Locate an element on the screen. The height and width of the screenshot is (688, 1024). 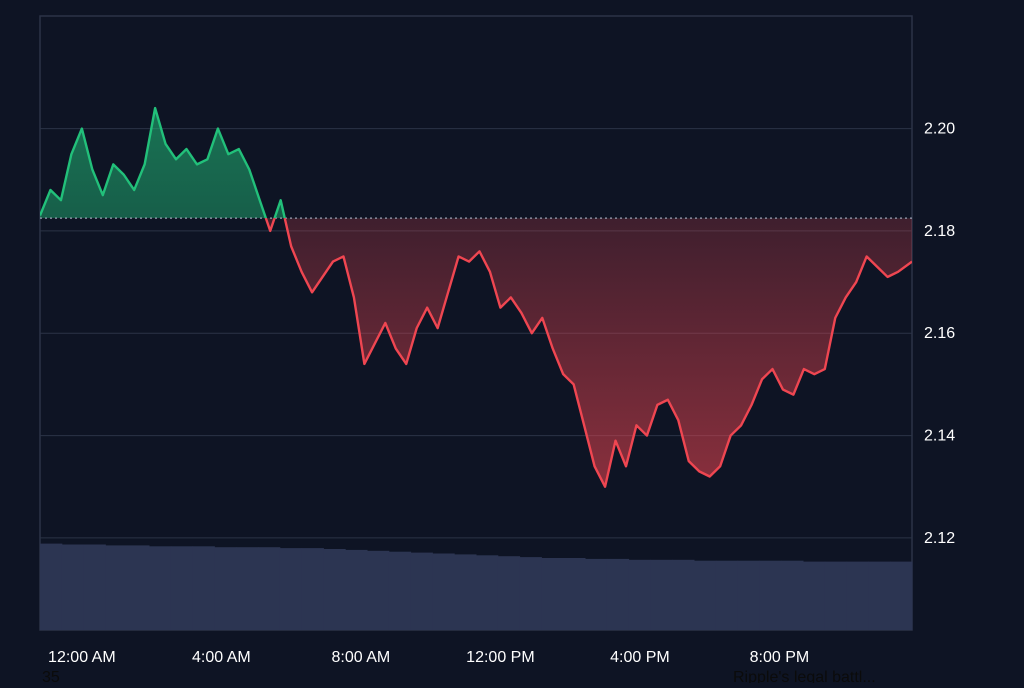
y-tick-label: 2.14 is located at coordinates (939, 436).